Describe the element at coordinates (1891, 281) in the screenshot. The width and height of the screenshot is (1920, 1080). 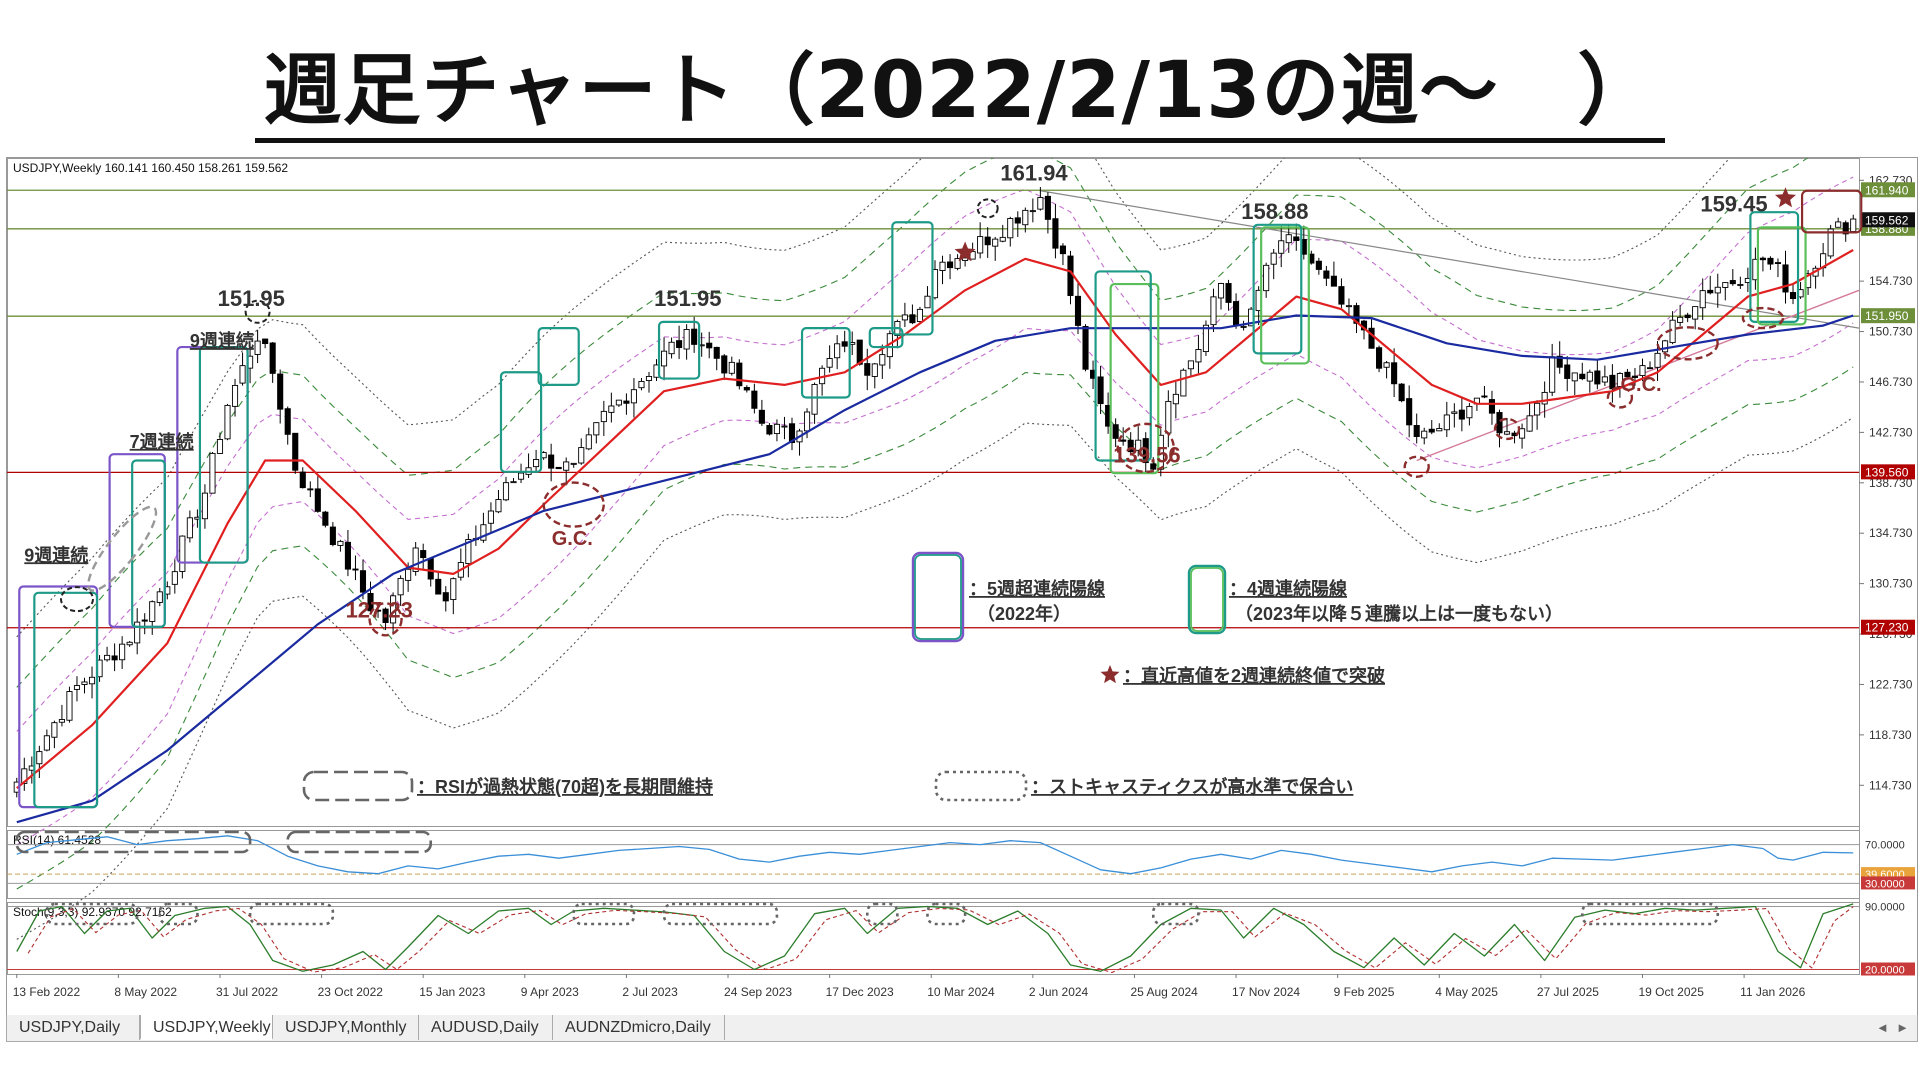
I see `price-tick-label: 154.730` at that location.